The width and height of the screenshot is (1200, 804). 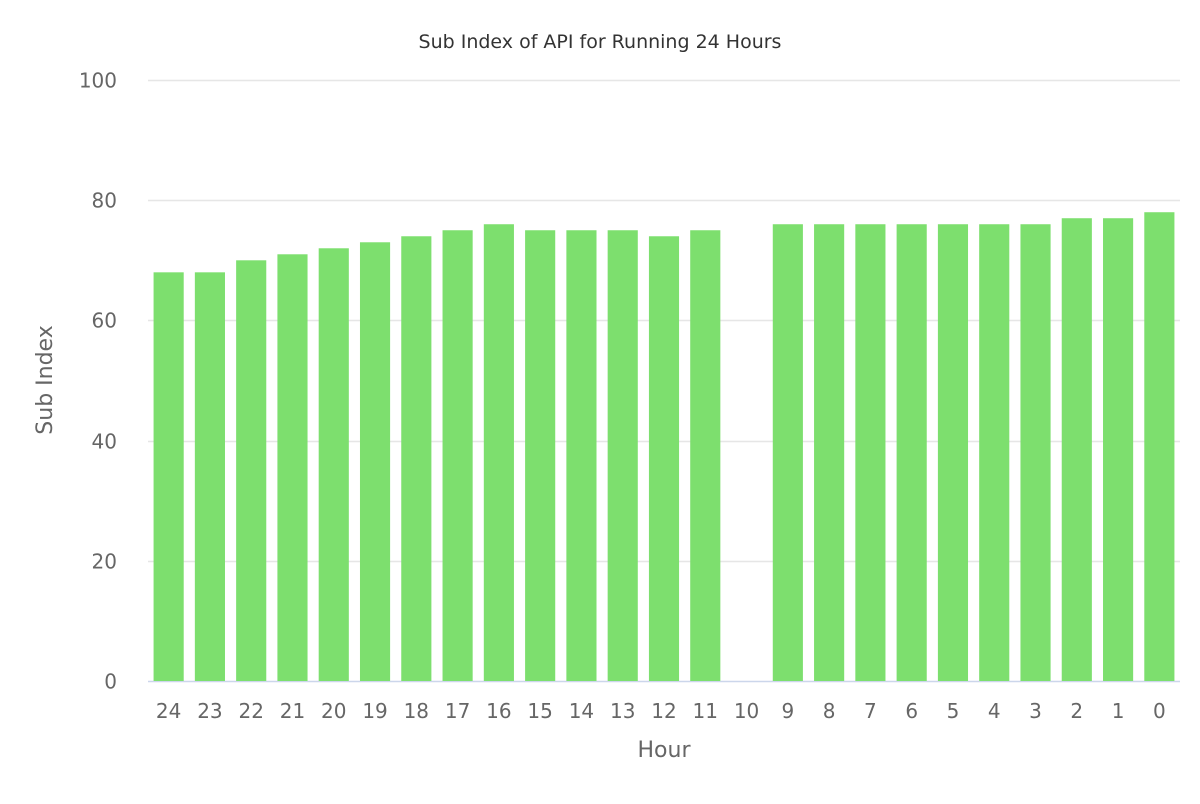 What do you see at coordinates (622, 711) in the screenshot?
I see `x-tick-label: 13` at bounding box center [622, 711].